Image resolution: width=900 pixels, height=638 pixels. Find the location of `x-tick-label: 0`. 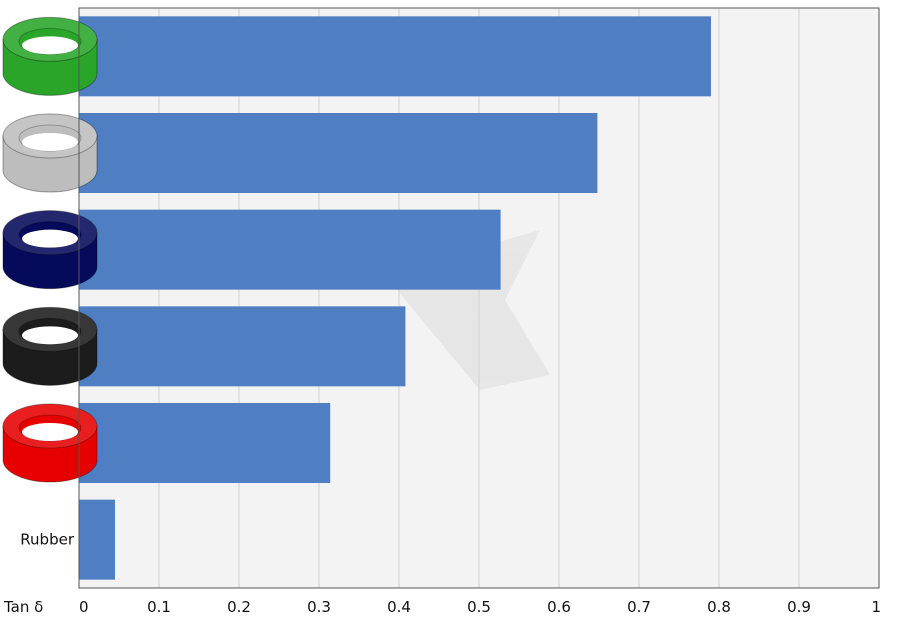

x-tick-label: 0 is located at coordinates (84, 607).